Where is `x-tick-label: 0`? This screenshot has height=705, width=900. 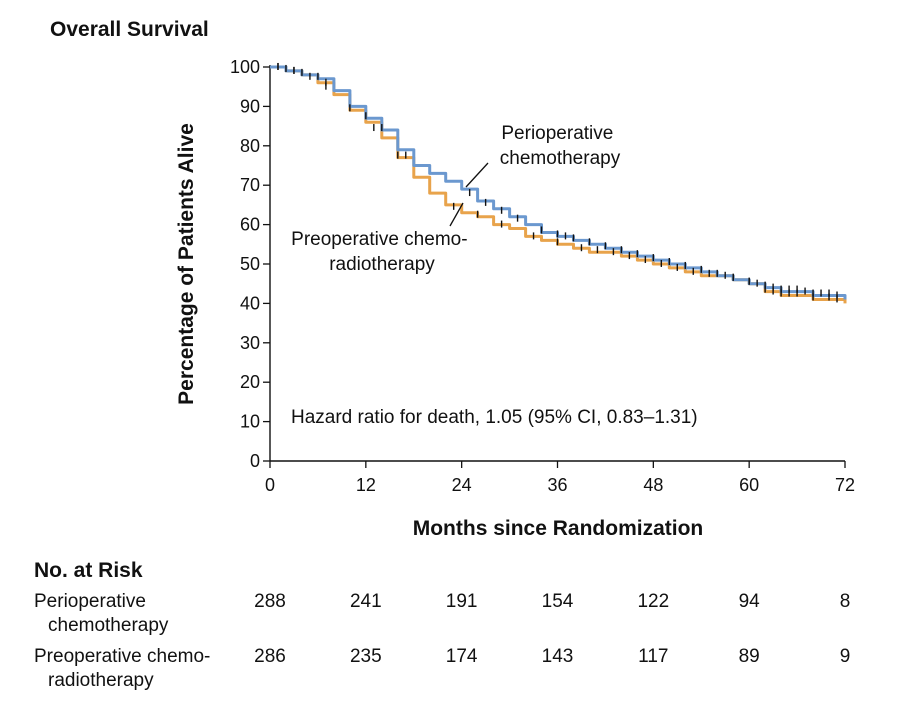 x-tick-label: 0 is located at coordinates (270, 485).